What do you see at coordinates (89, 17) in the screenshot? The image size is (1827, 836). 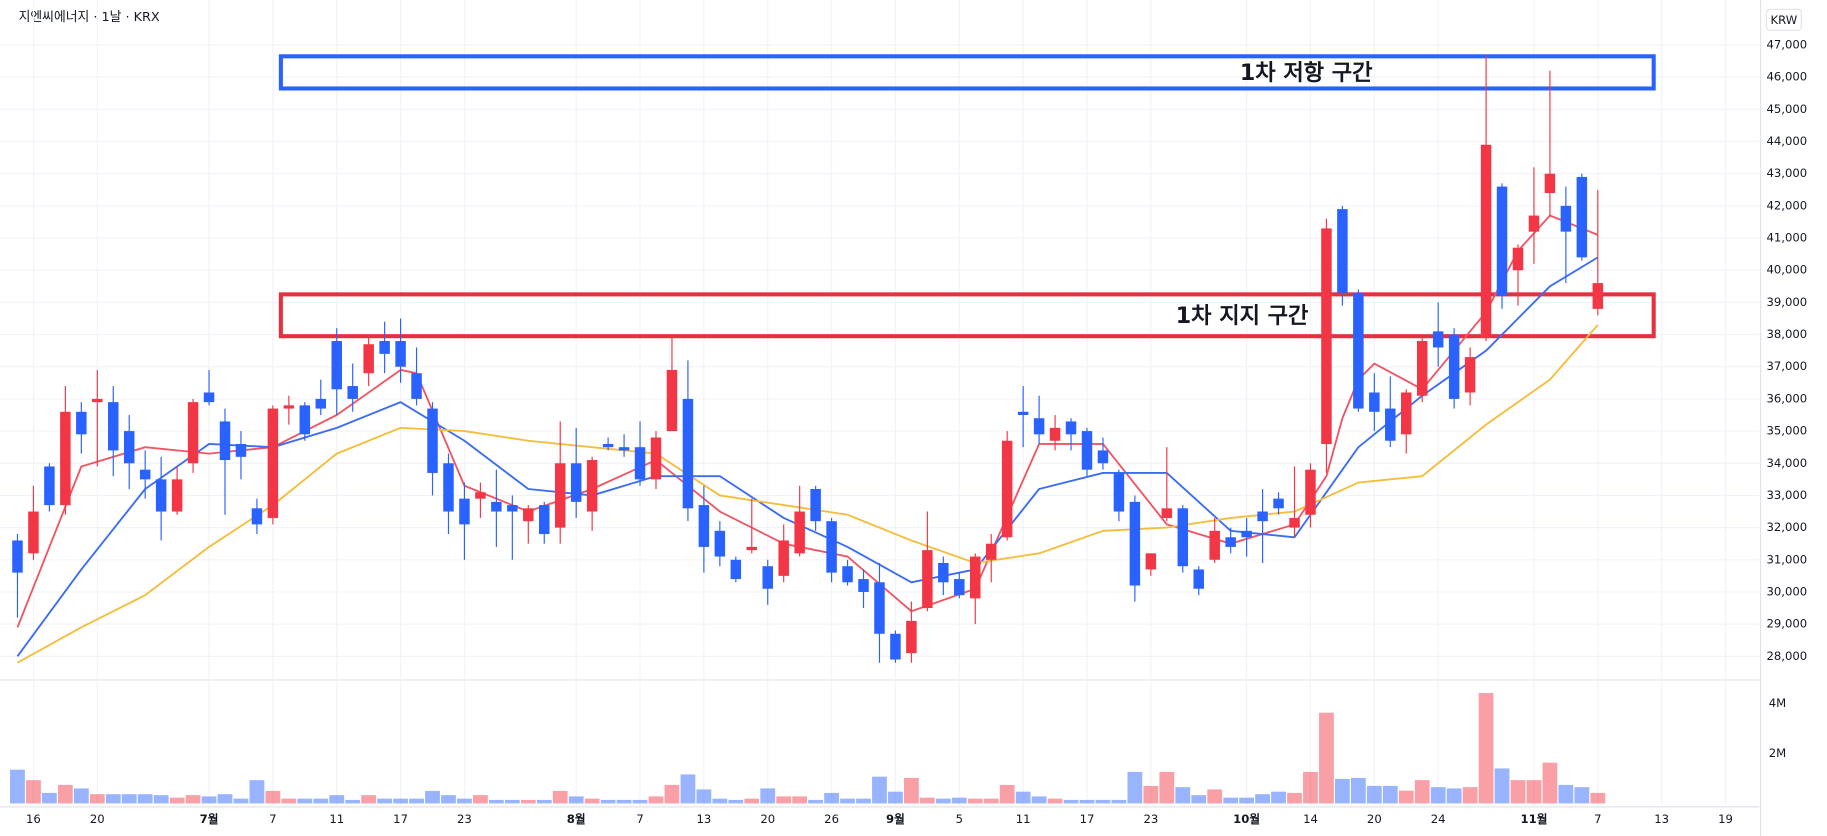 I see `chart-title: 지엔씨에너지 · 1날 · KRX` at bounding box center [89, 17].